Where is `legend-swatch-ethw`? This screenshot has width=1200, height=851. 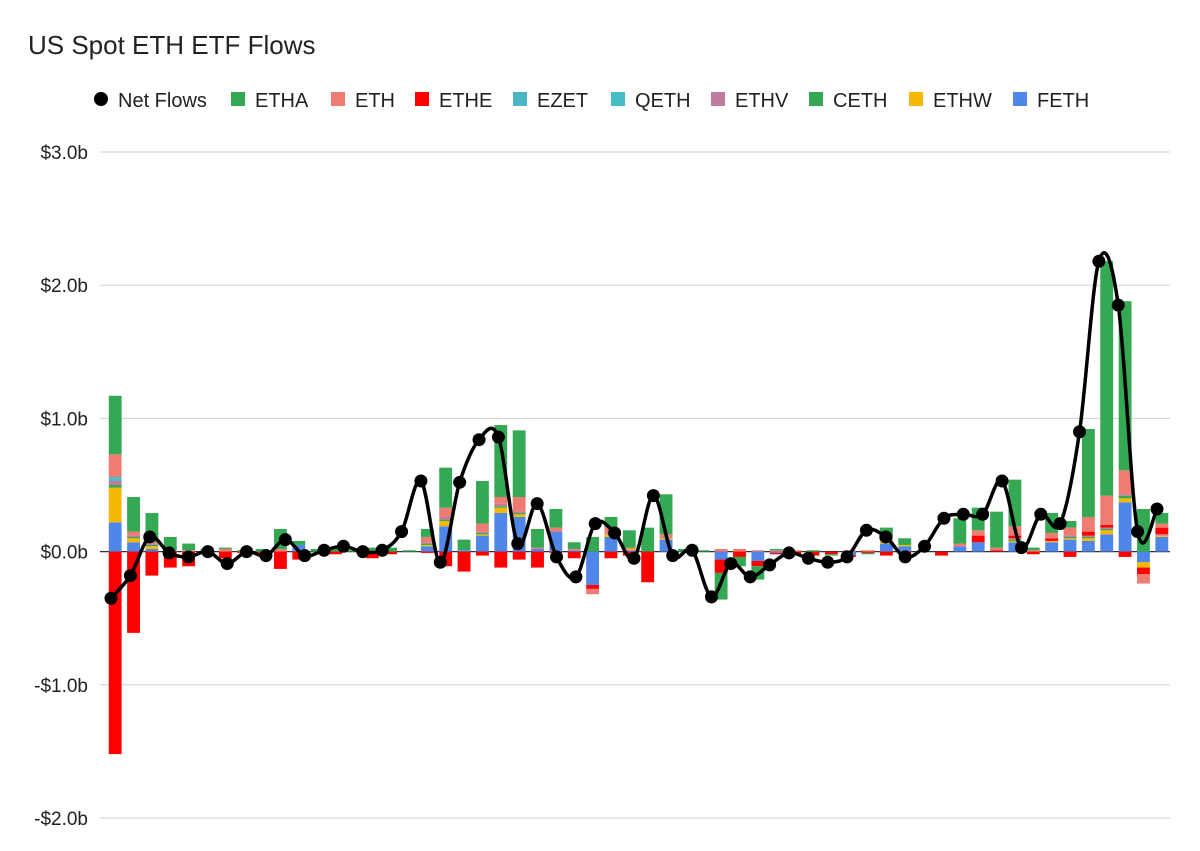 legend-swatch-ethw is located at coordinates (916, 99).